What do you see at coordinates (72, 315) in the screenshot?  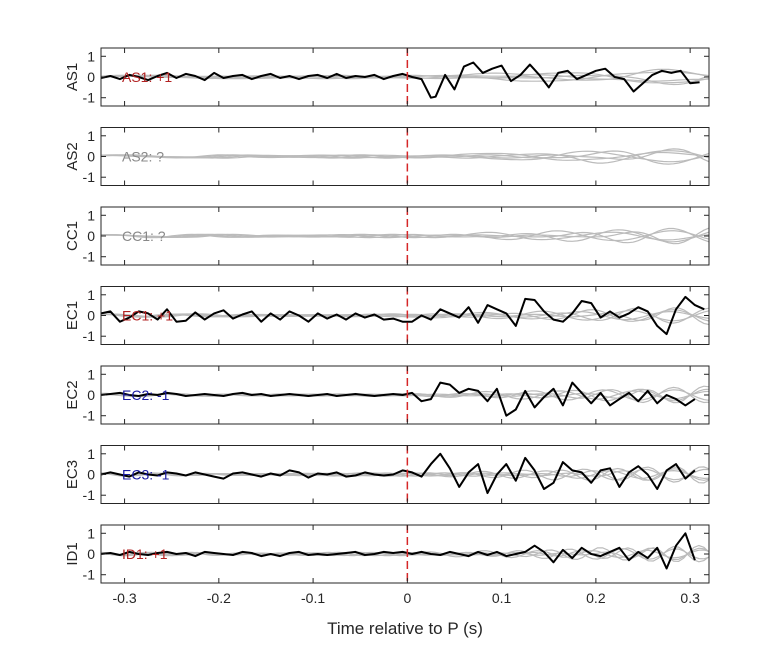 I see `y-axis-label: EC1` at bounding box center [72, 315].